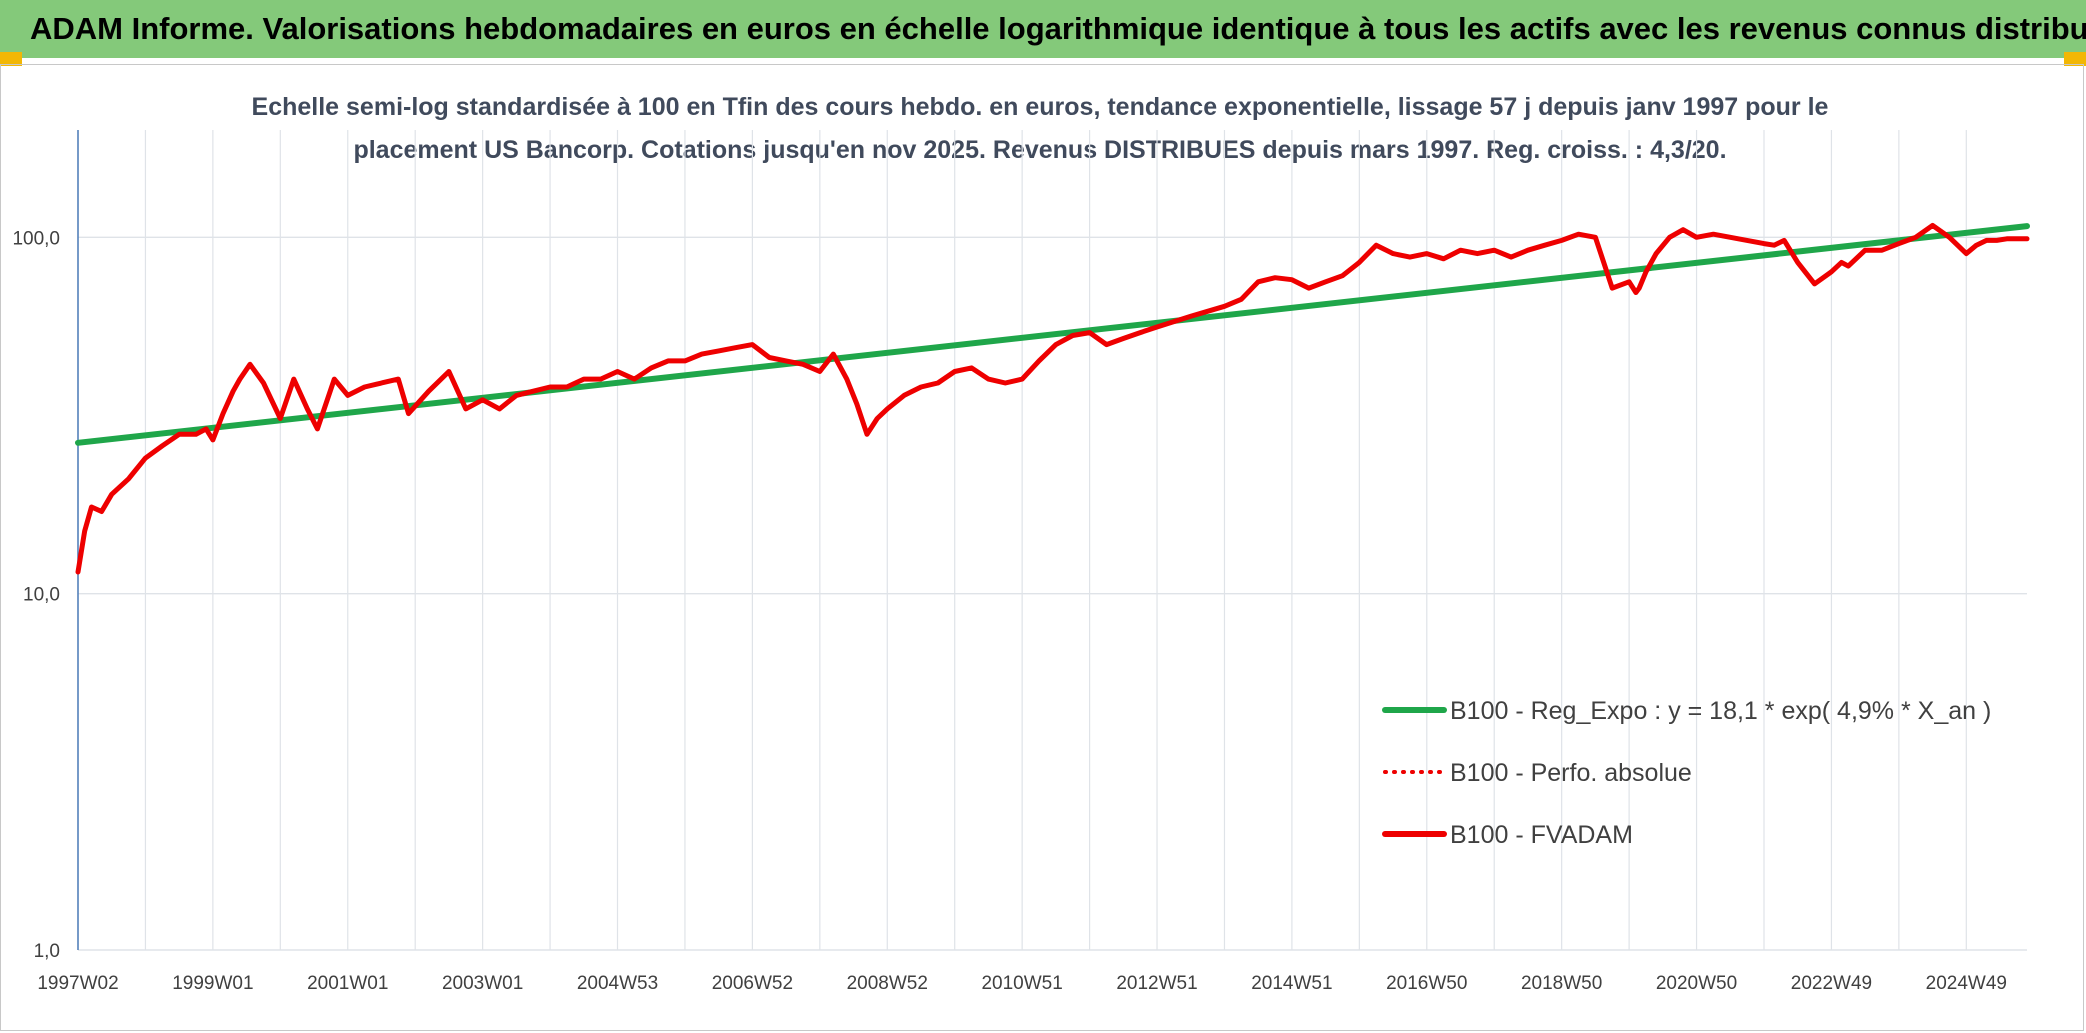  What do you see at coordinates (1291, 983) in the screenshot?
I see `x-tick-label: 2014W51` at bounding box center [1291, 983].